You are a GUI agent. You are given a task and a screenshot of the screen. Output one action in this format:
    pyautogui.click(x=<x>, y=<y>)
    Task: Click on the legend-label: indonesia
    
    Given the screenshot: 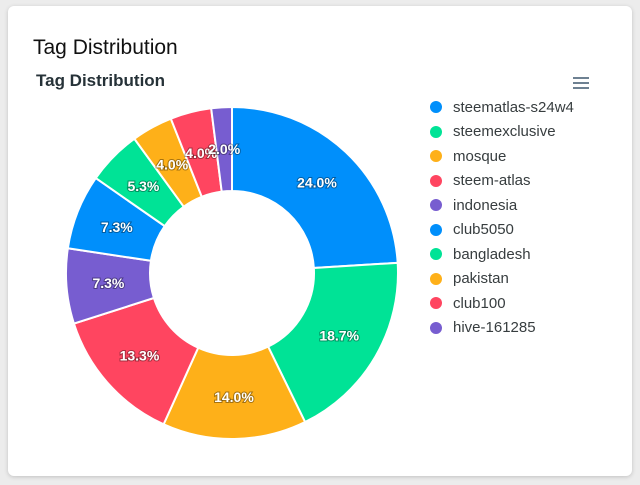 What is the action you would take?
    pyautogui.click(x=485, y=205)
    